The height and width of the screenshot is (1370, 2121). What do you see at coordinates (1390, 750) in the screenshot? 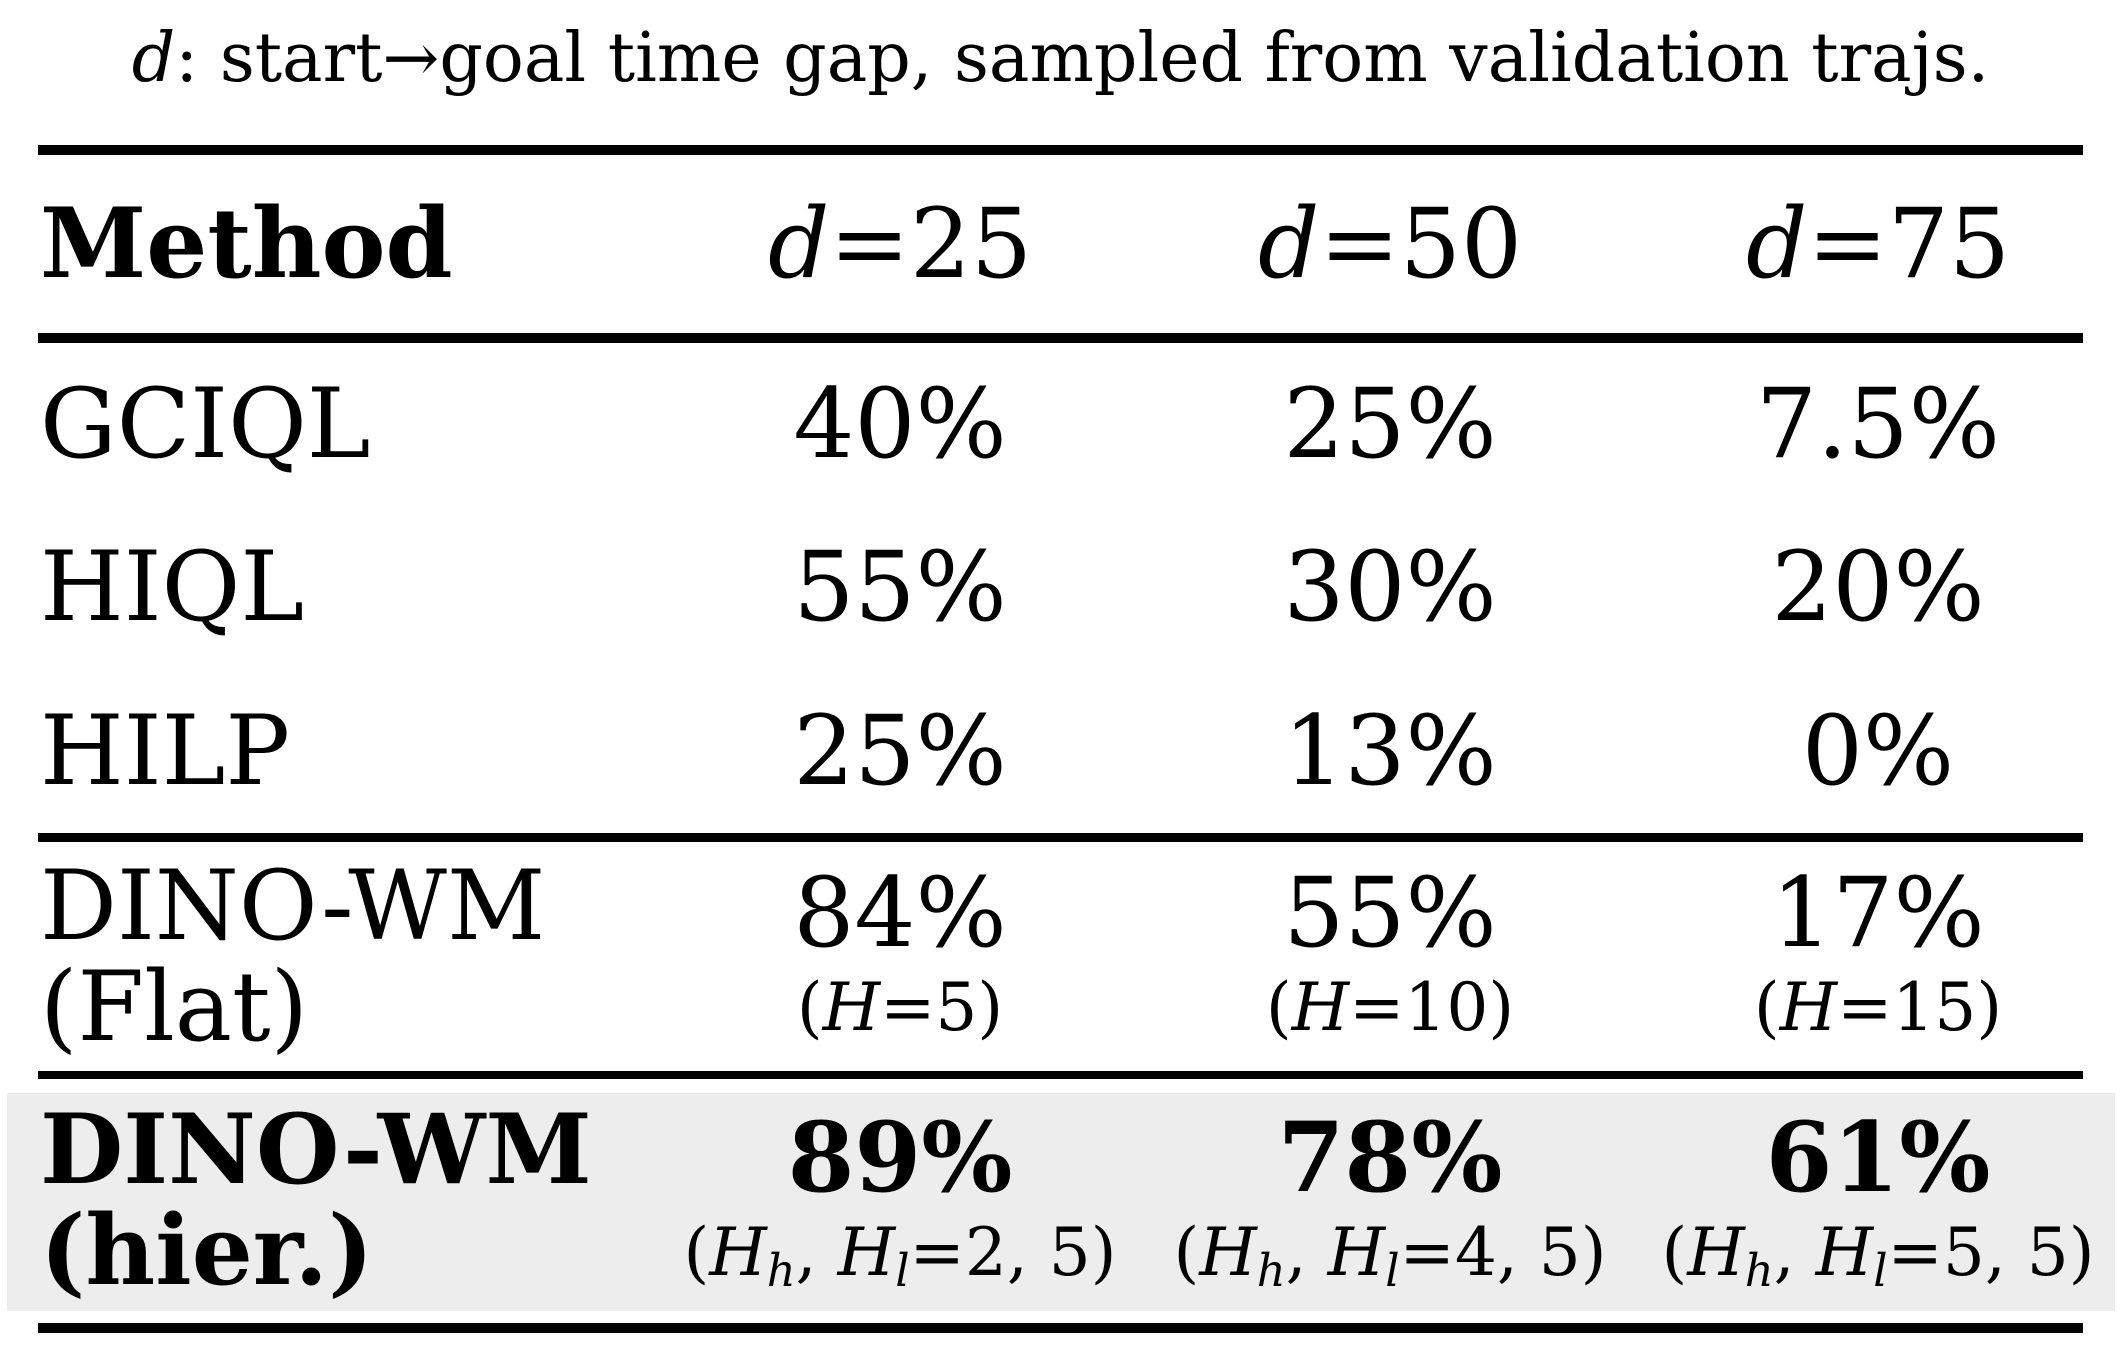
I see `value-cell: 13%` at bounding box center [1390, 750].